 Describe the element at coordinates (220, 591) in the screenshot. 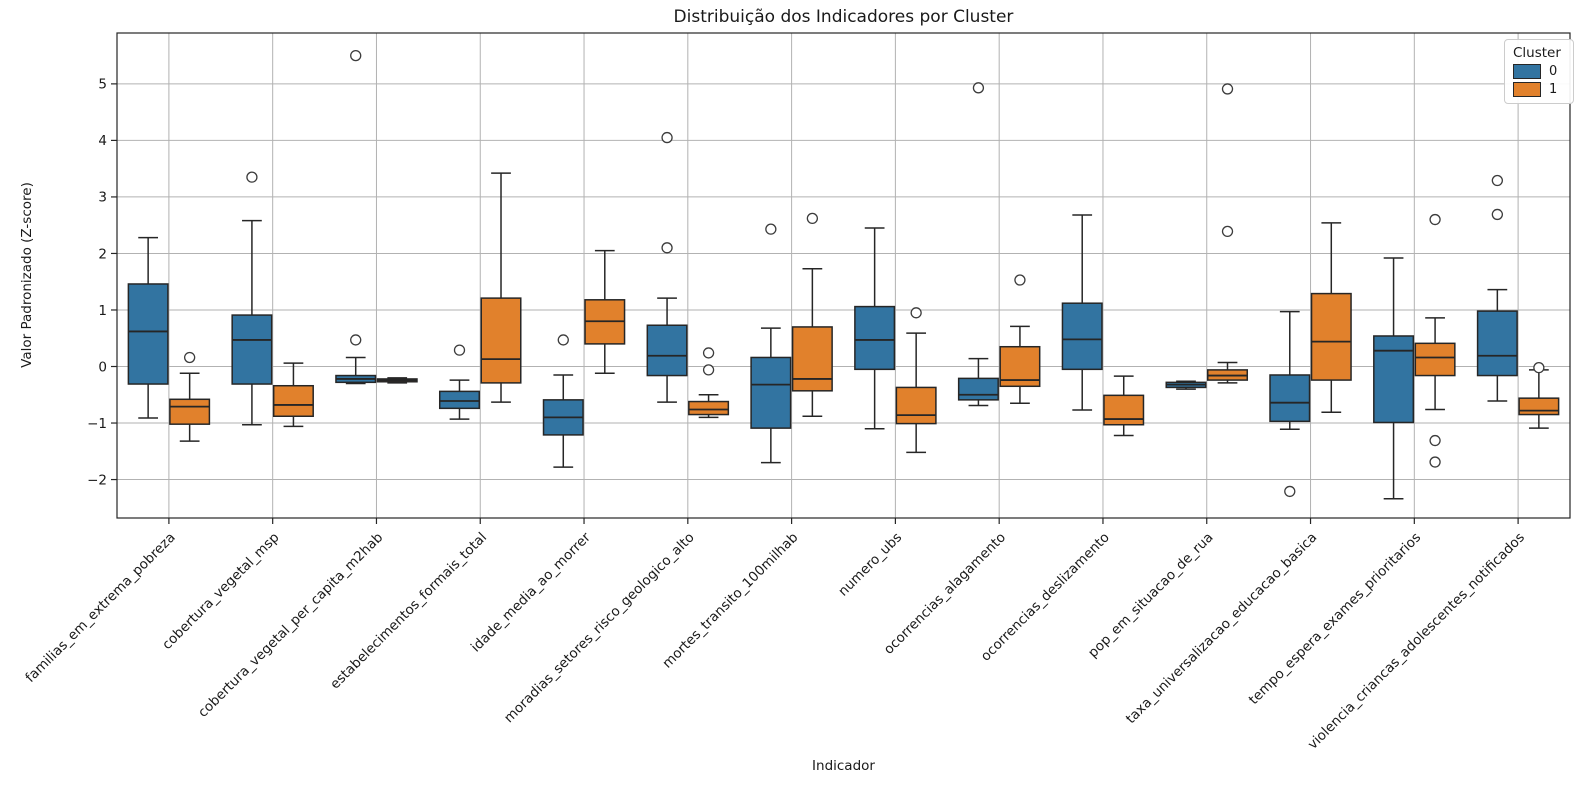

I see `x-tick-label: cobertura_vegetal_msp` at that location.